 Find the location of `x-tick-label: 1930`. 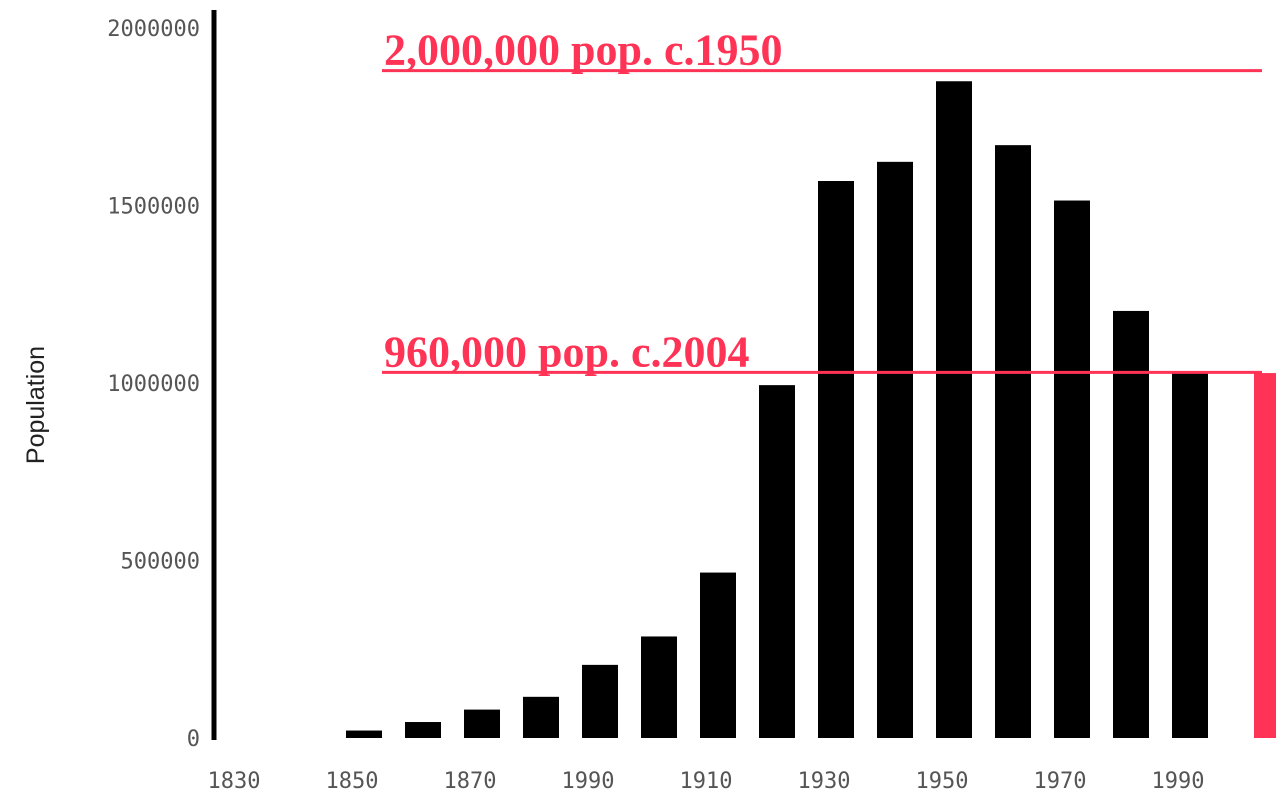

x-tick-label: 1930 is located at coordinates (824, 781).